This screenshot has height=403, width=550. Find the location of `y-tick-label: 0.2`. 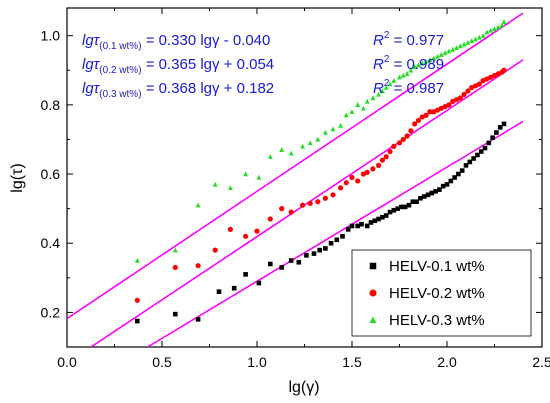

y-tick-label: 0.2 is located at coordinates (51, 312).